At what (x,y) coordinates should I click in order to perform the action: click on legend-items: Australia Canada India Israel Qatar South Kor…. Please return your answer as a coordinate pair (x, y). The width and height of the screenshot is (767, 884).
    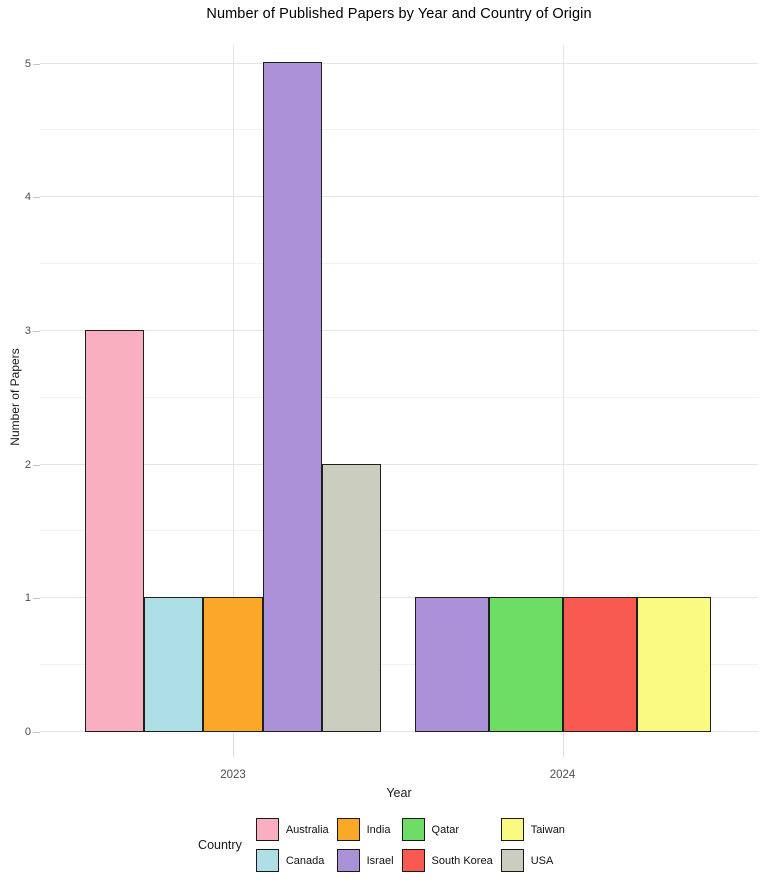
    Looking at the image, I should click on (412, 845).